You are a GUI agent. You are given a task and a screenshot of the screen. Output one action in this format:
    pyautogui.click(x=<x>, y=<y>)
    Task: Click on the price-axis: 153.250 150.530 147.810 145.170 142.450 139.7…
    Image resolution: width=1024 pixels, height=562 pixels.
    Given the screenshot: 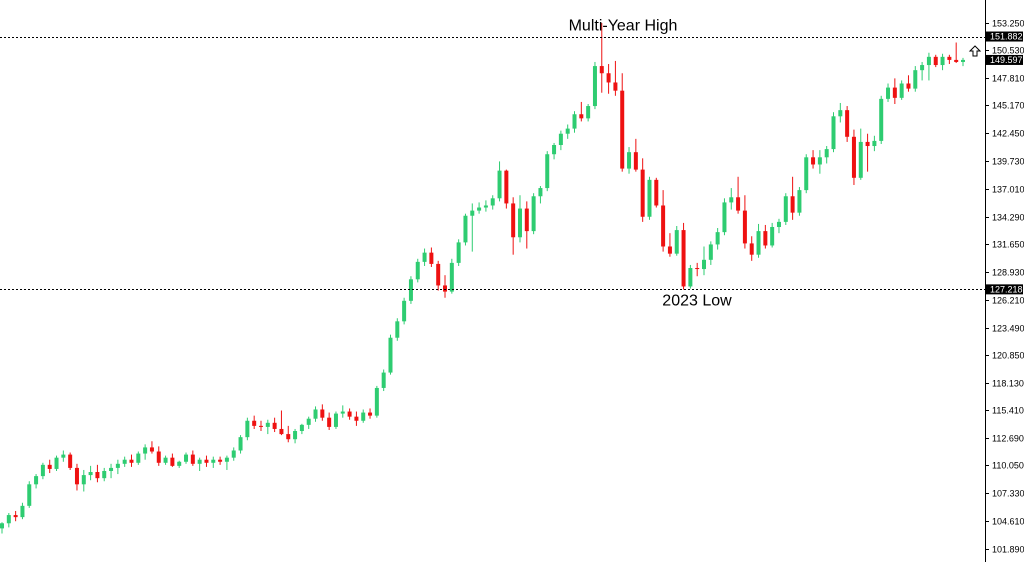 What is the action you would take?
    pyautogui.click(x=1004, y=281)
    